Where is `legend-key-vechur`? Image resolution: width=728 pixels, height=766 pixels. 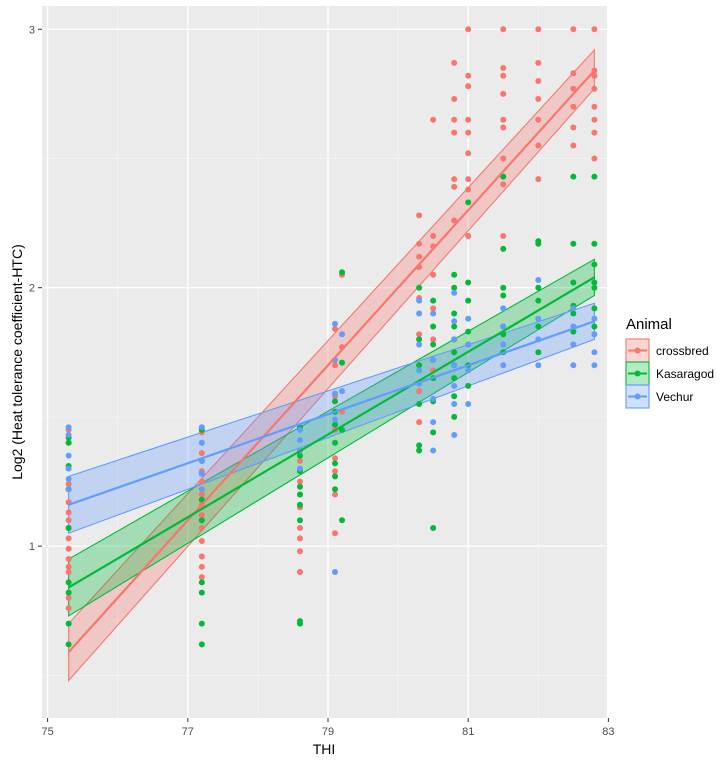 legend-key-vechur is located at coordinates (637, 396).